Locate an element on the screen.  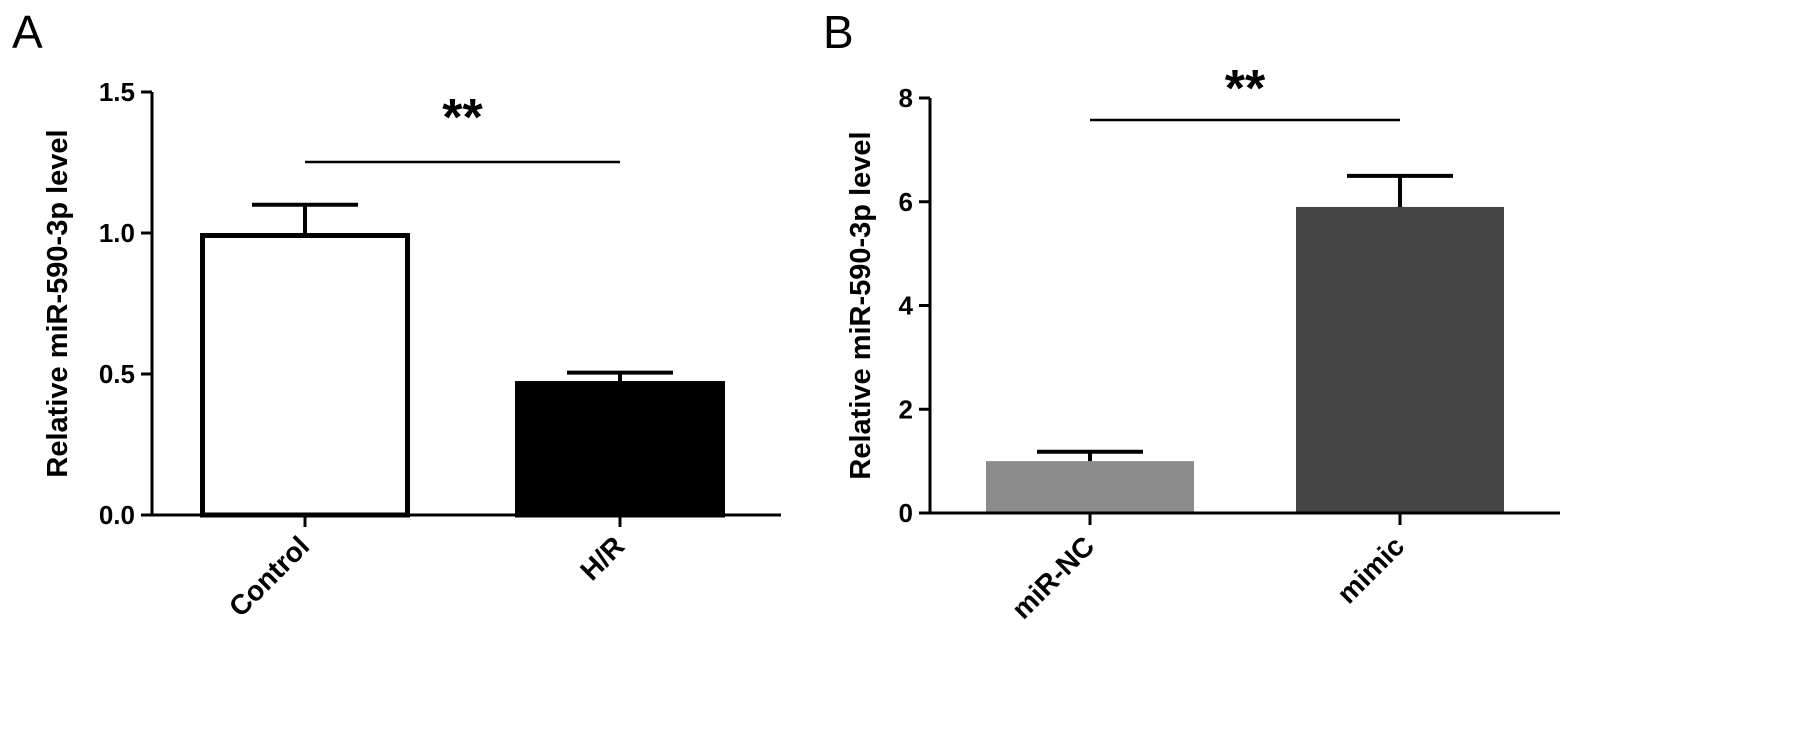
y-tick-label: 8 is located at coordinates (906, 98).